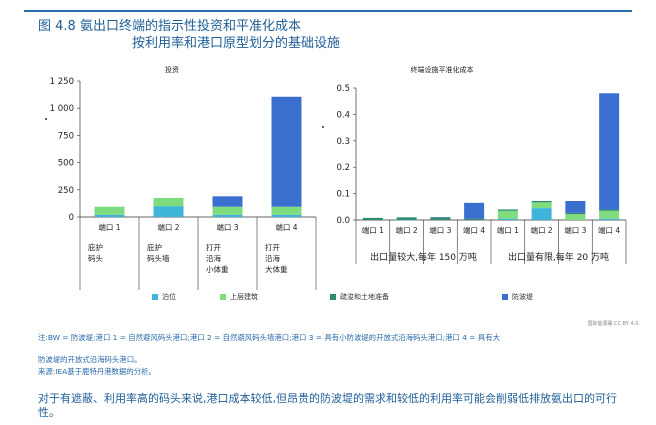 This screenshot has width=656, height=425. Describe the element at coordinates (343, 168) in the screenshot. I see `y-tick-label: 0.2` at that location.